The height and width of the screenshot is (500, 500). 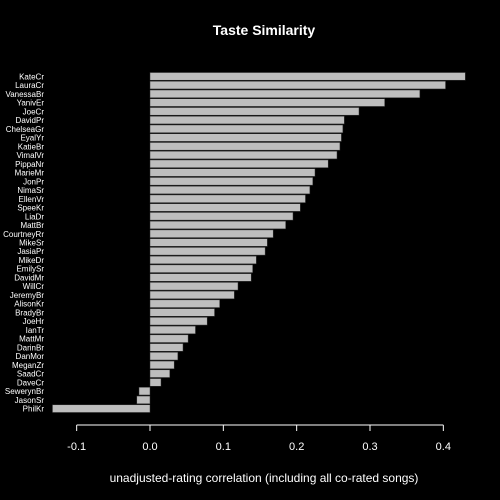 I want to click on category-label: DanMor, so click(x=30, y=356).